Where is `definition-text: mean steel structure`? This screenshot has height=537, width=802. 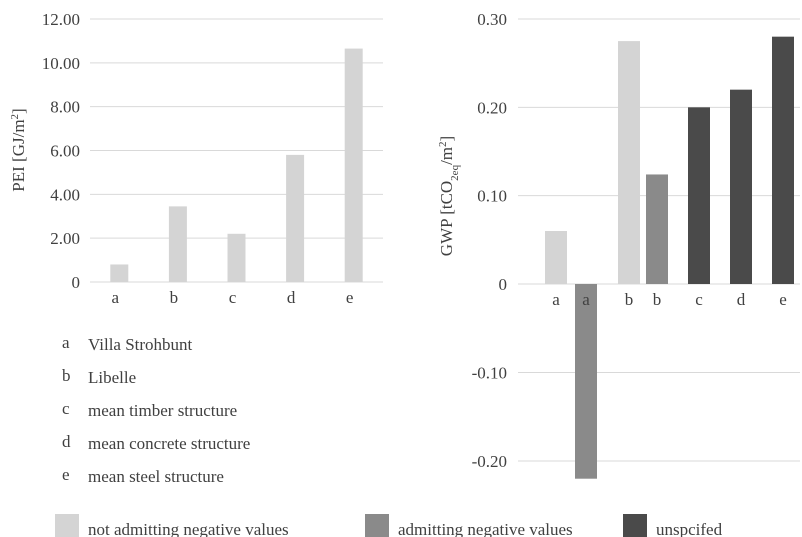
definition-text: mean steel structure is located at coordinates (156, 476).